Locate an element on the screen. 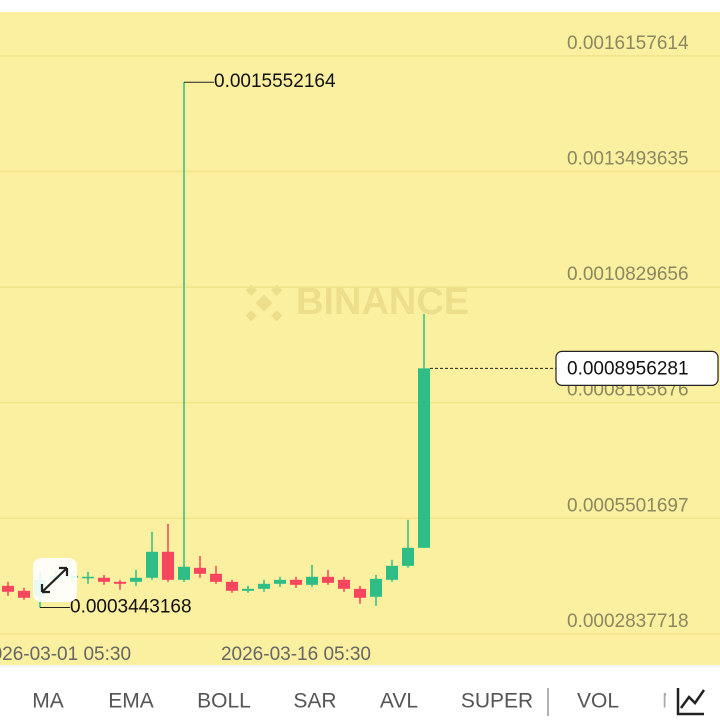 The width and height of the screenshot is (720, 725). last-price-box is located at coordinates (637, 368).